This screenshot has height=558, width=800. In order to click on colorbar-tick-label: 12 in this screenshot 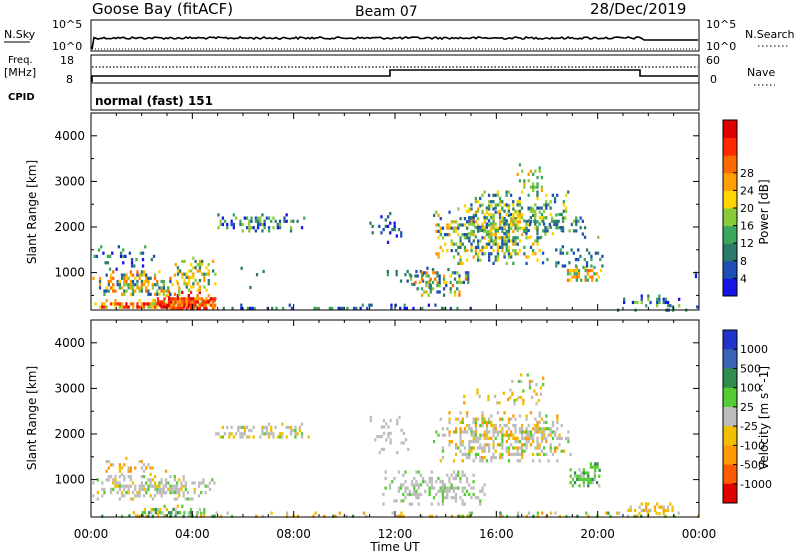, I will do `click(747, 243)`.